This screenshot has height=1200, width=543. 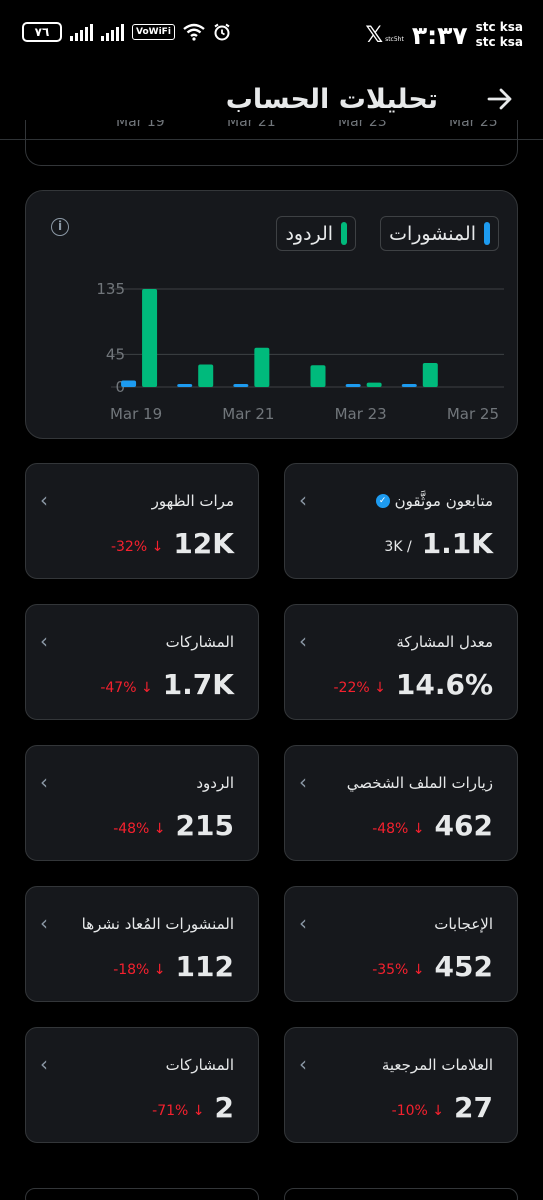 I want to click on vowifi-badge: VoWiFi, so click(x=153, y=32).